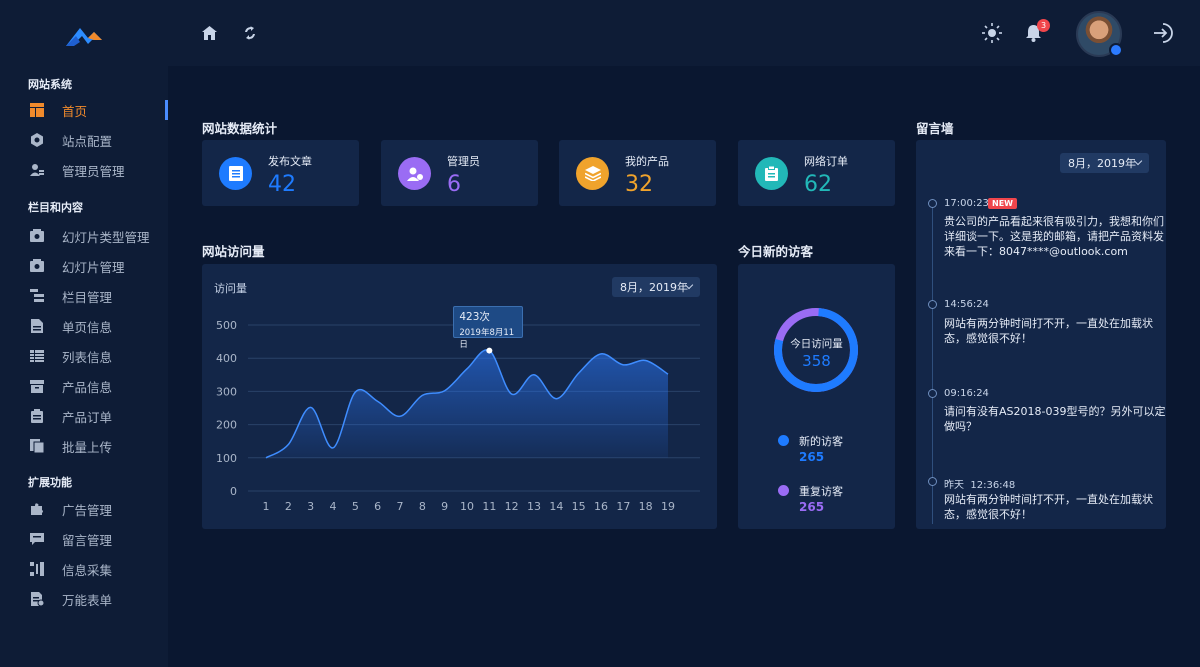 Image resolution: width=1200 pixels, height=667 pixels. I want to click on tooltip-value: 423次, so click(474, 316).